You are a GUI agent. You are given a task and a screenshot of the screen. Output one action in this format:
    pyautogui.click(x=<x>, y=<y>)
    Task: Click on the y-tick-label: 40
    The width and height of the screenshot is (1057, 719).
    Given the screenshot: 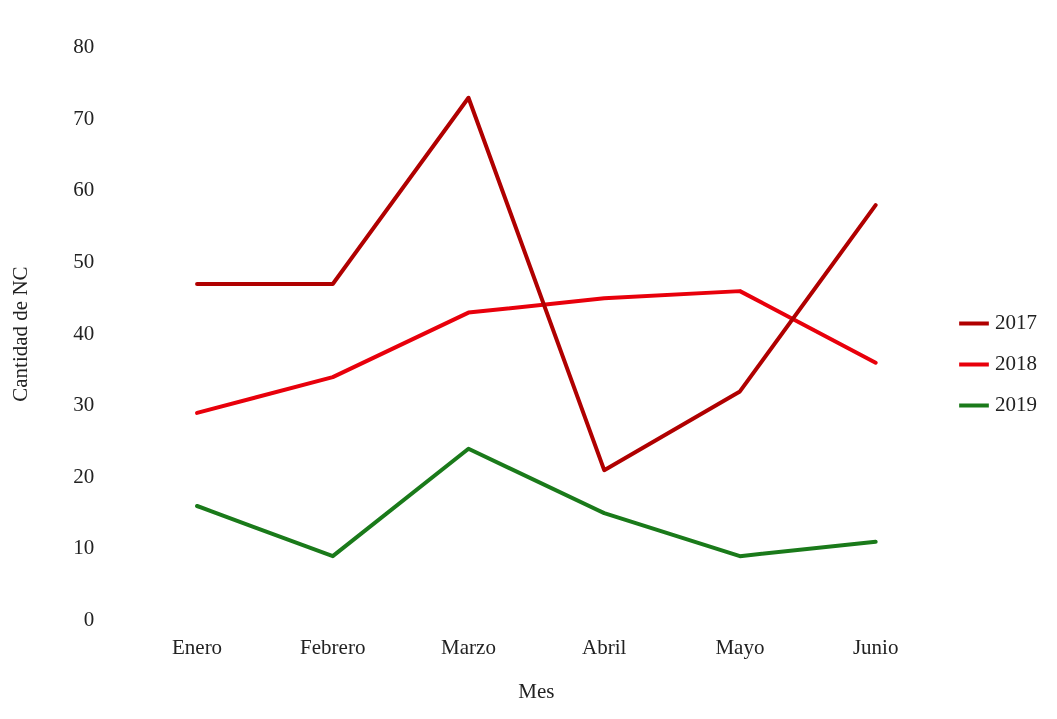 What is the action you would take?
    pyautogui.click(x=84, y=332)
    